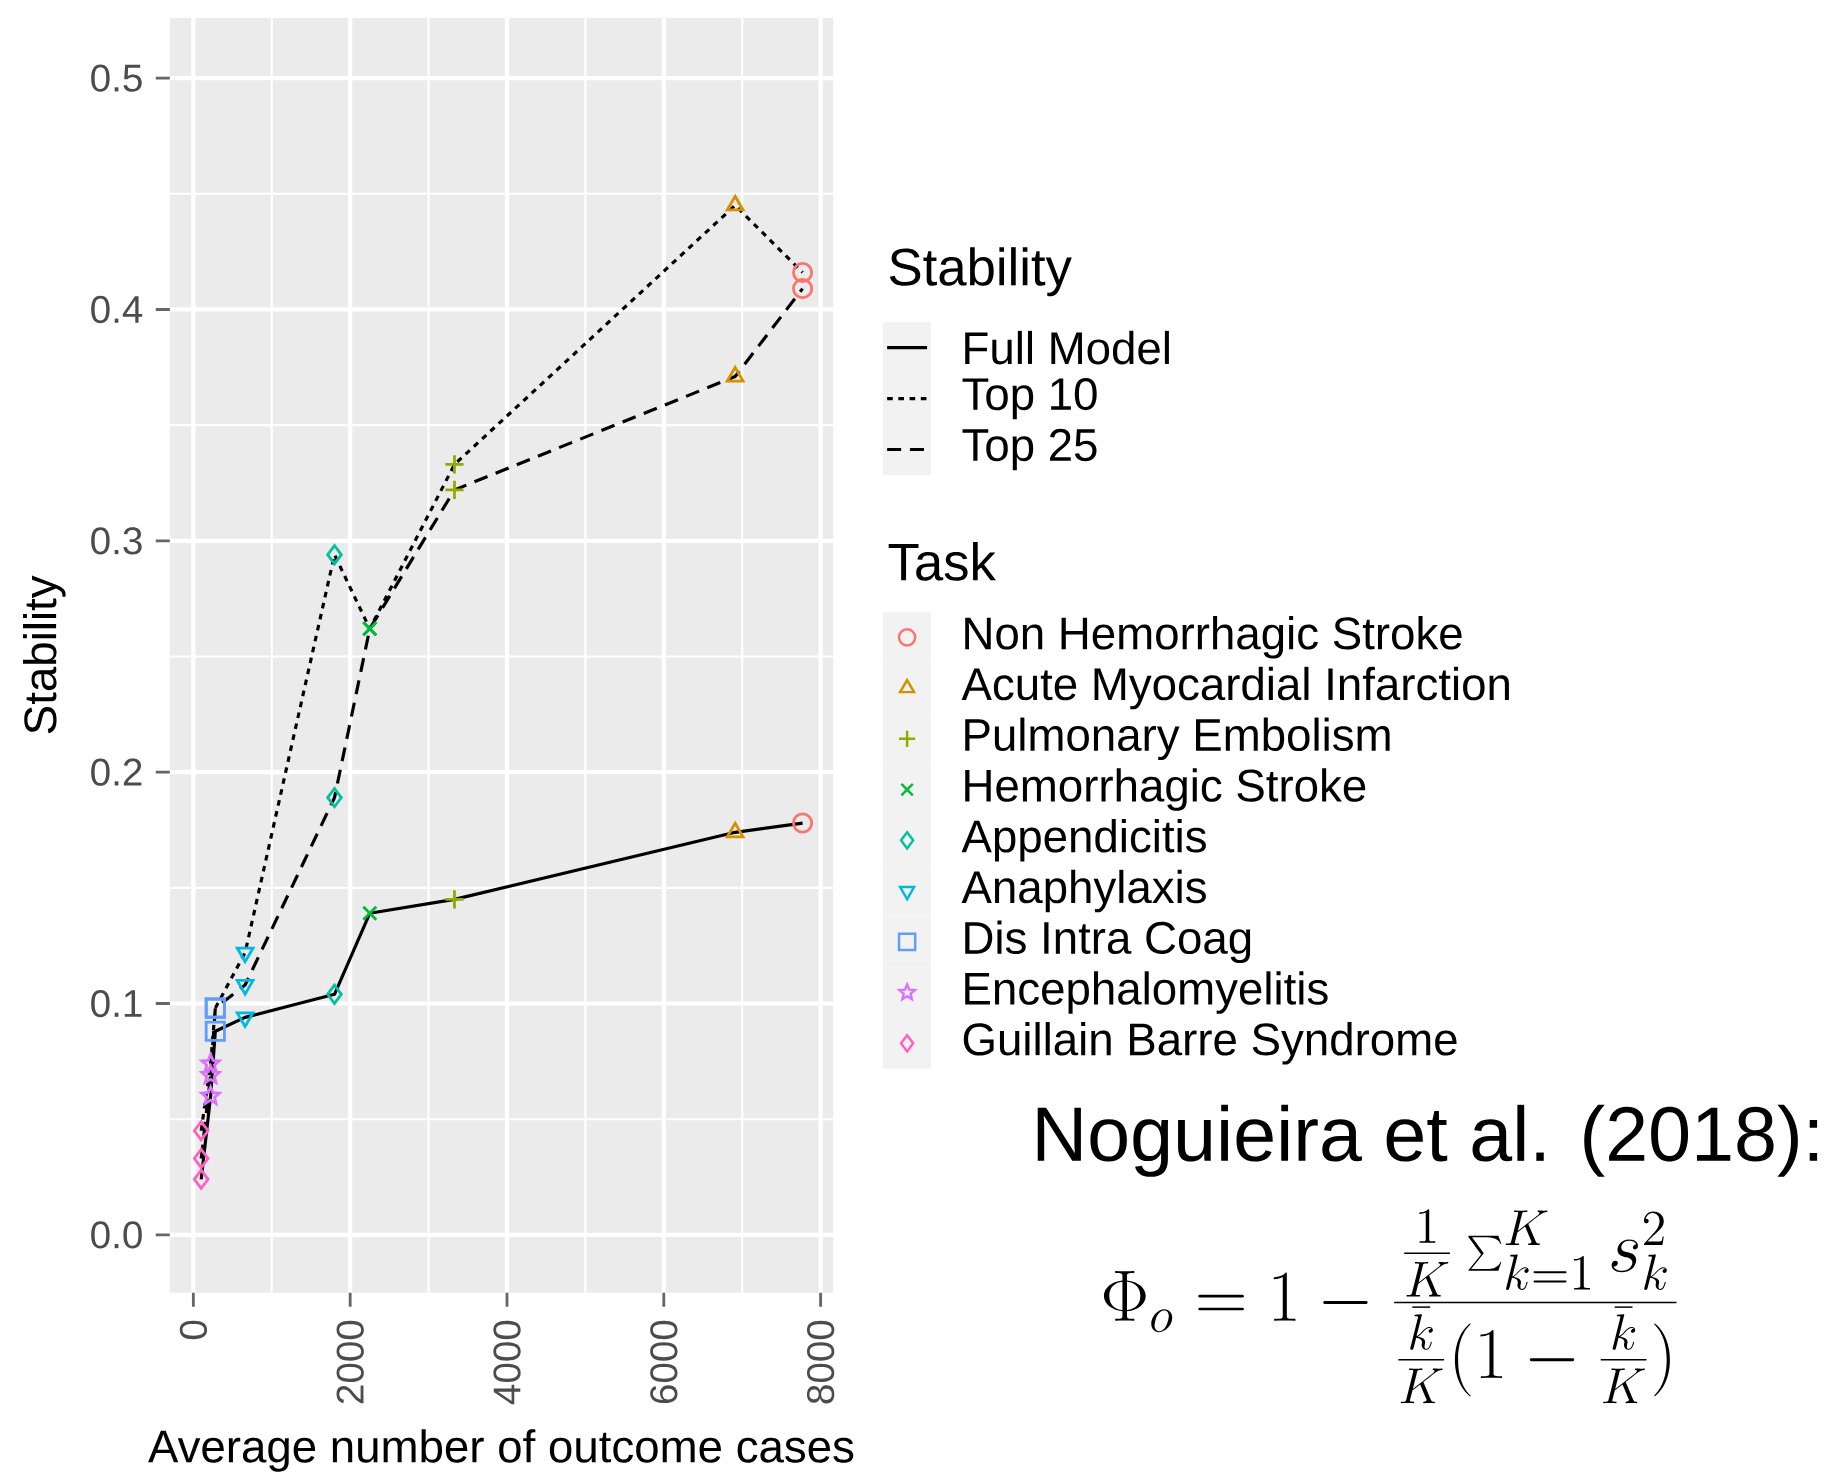  I want to click on legend-label: Top 10, so click(1029, 398).